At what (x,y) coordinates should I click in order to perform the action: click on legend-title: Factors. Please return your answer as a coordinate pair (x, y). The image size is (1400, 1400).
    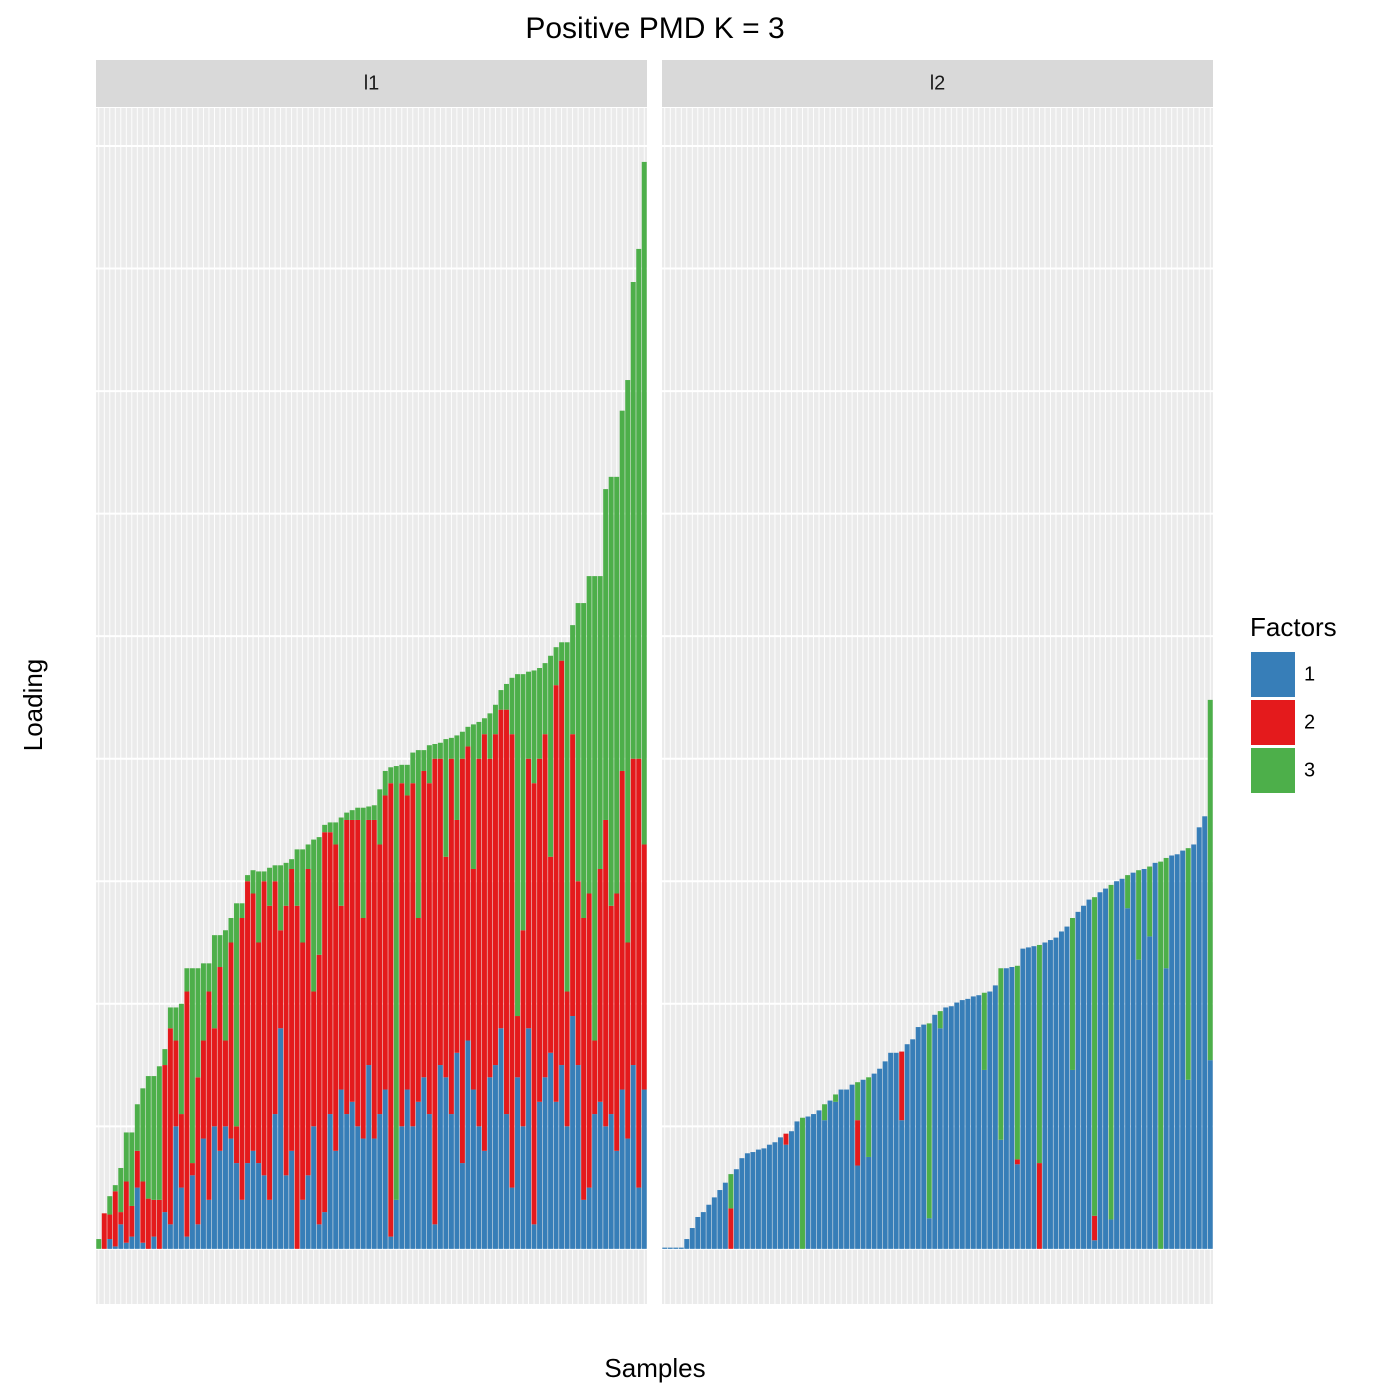
    Looking at the image, I should click on (1293, 627).